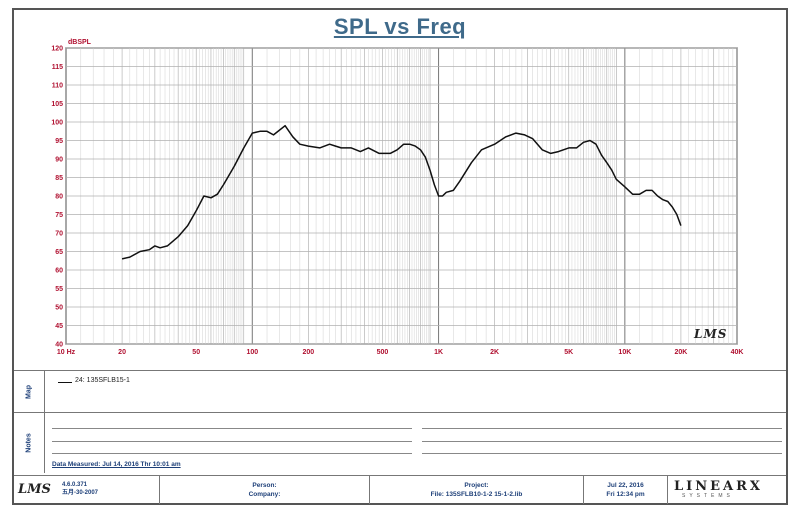  Describe the element at coordinates (400, 26) in the screenshot. I see `chart-title: SPL vs Freq` at that location.